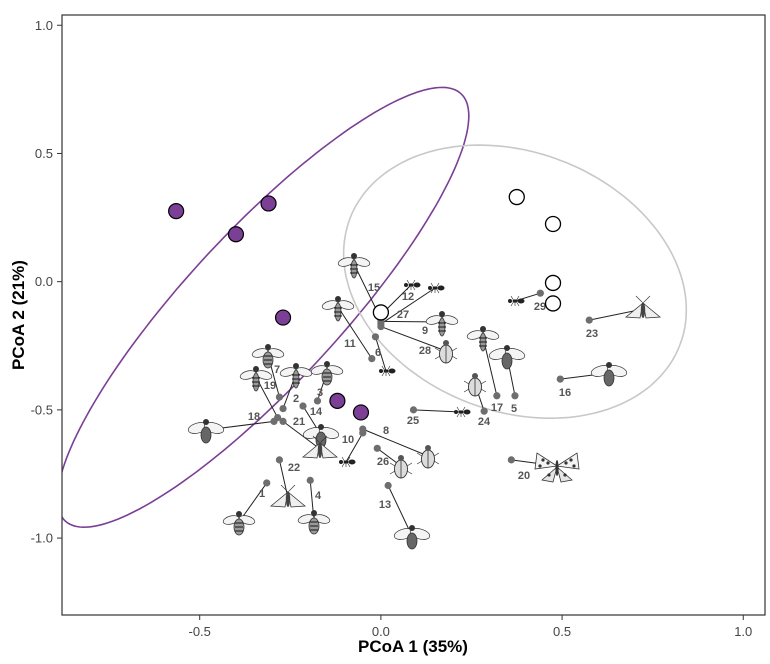 This screenshot has width=770, height=664. I want to click on species-label-21: 21, so click(299, 422).